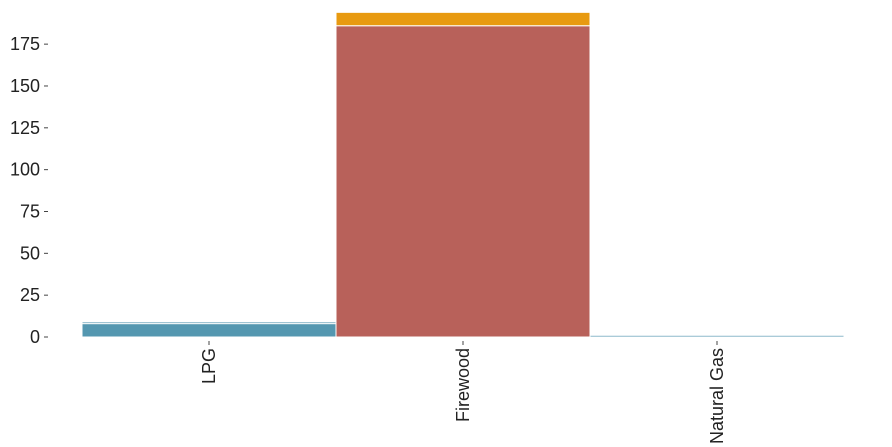 The width and height of the screenshot is (892, 447). Describe the element at coordinates (30, 295) in the screenshot. I see `y-tick-label: 25` at that location.